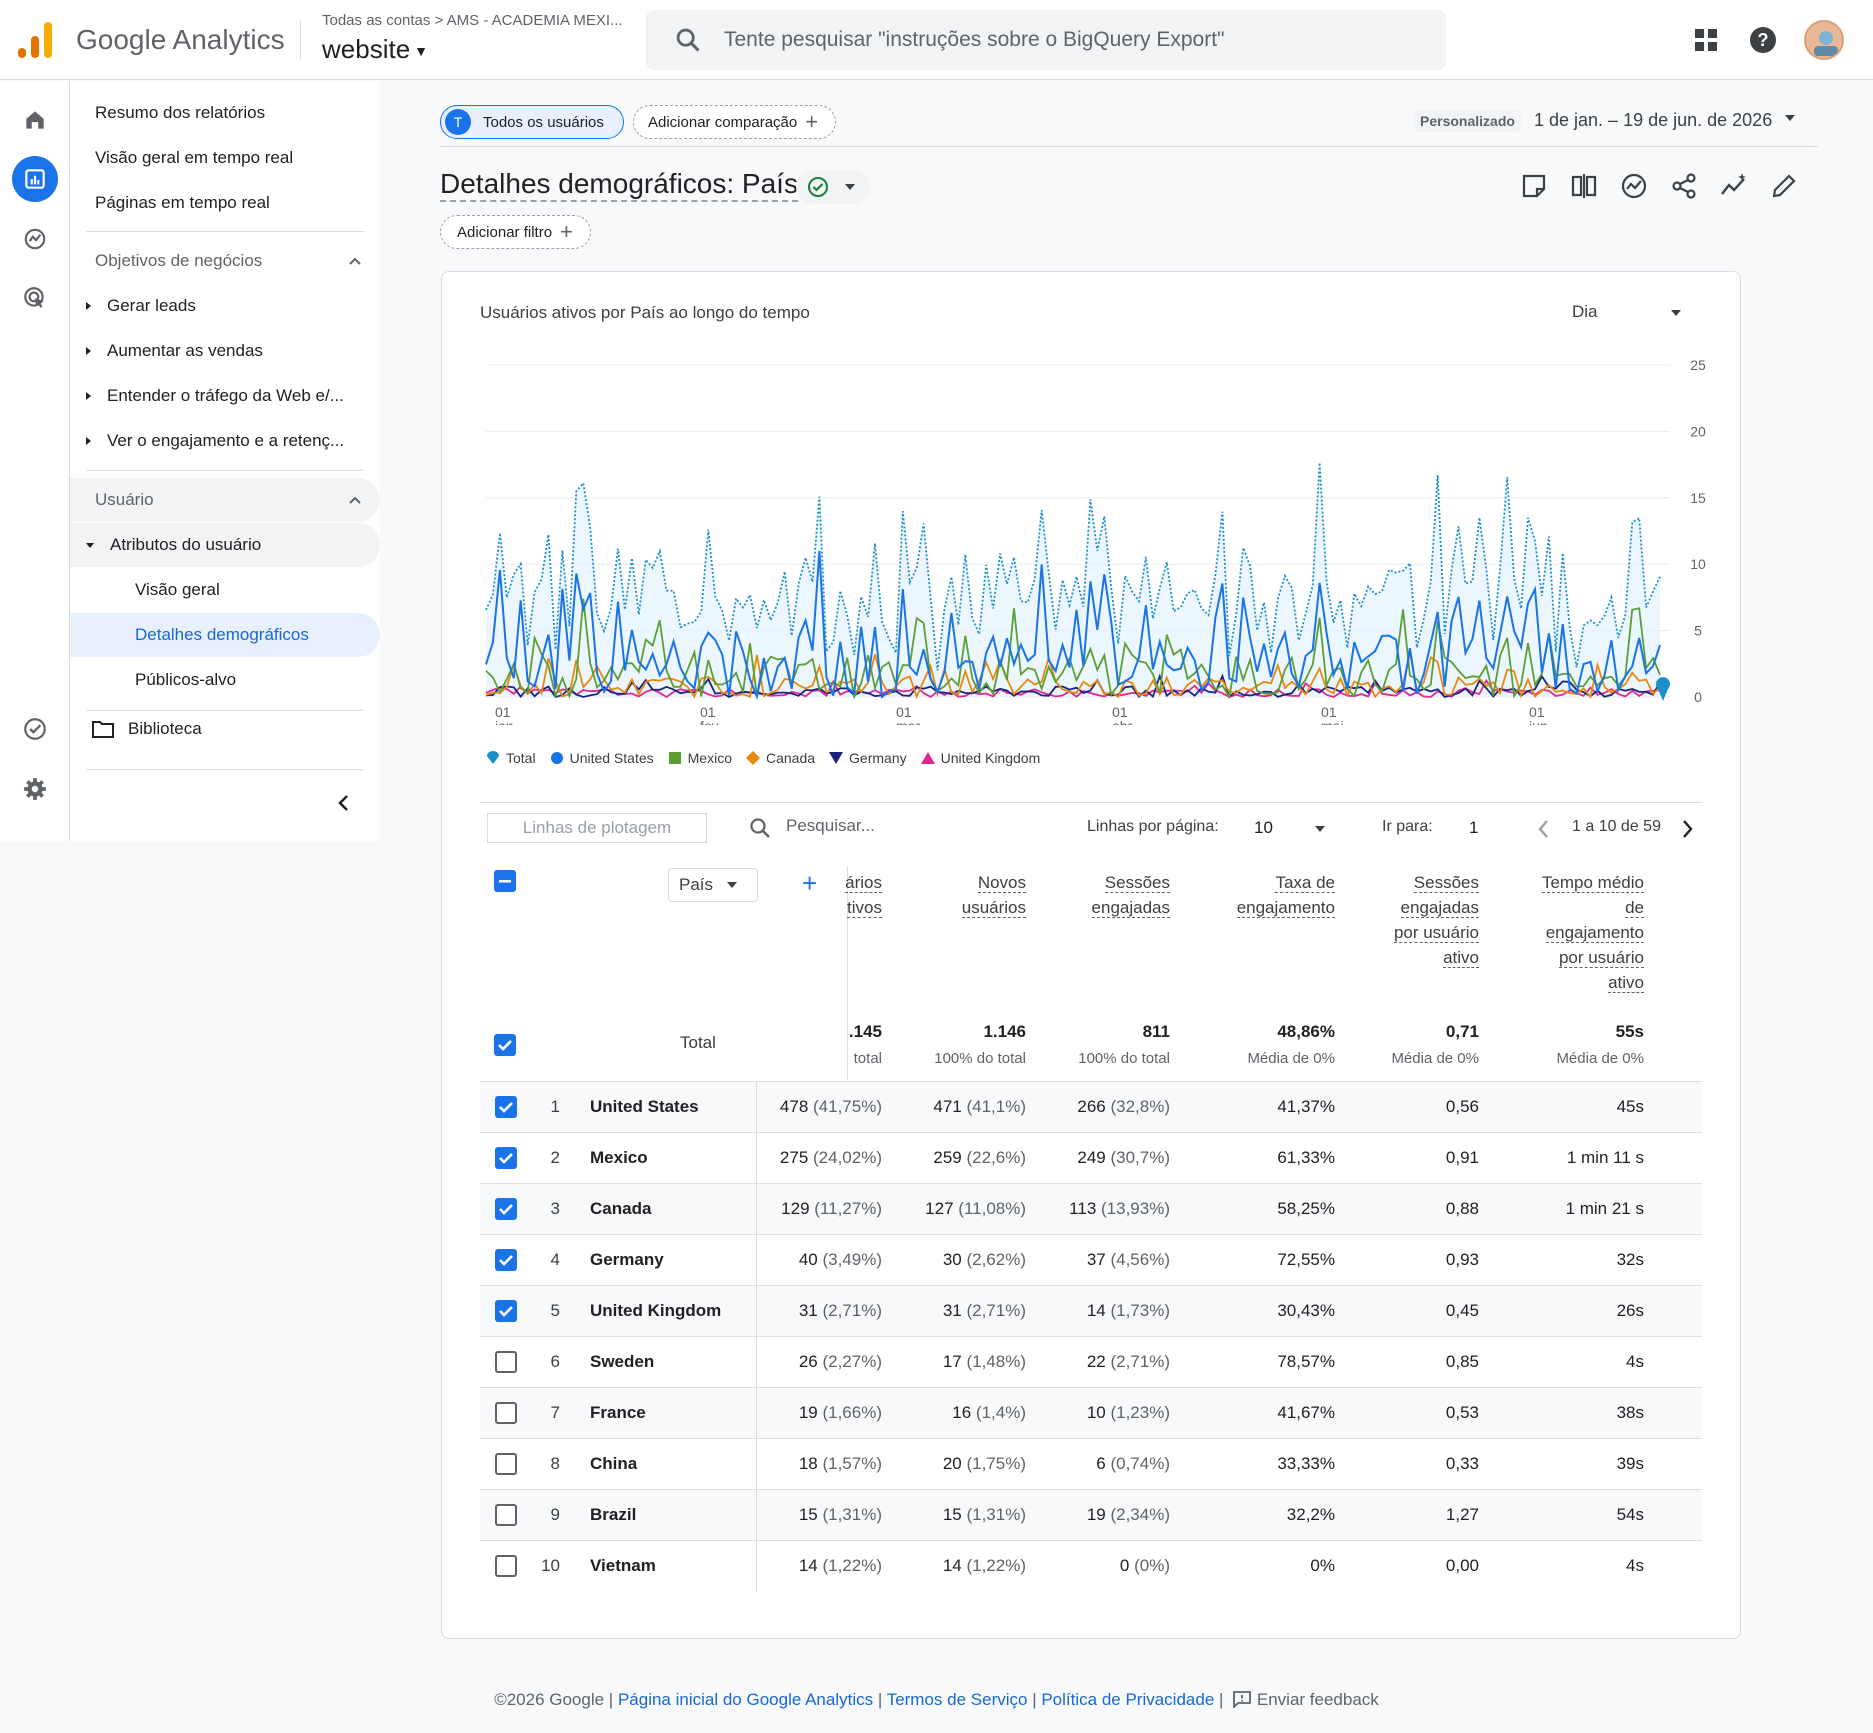 This screenshot has height=1733, width=1873. Describe the element at coordinates (35, 120) in the screenshot. I see `home-icon` at that location.